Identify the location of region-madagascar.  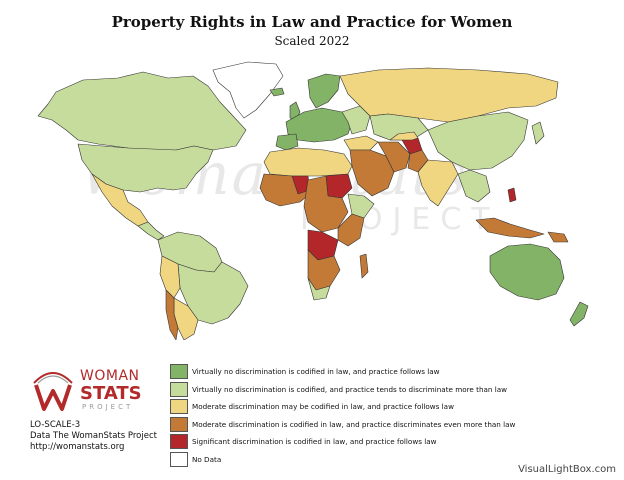
(364, 266).